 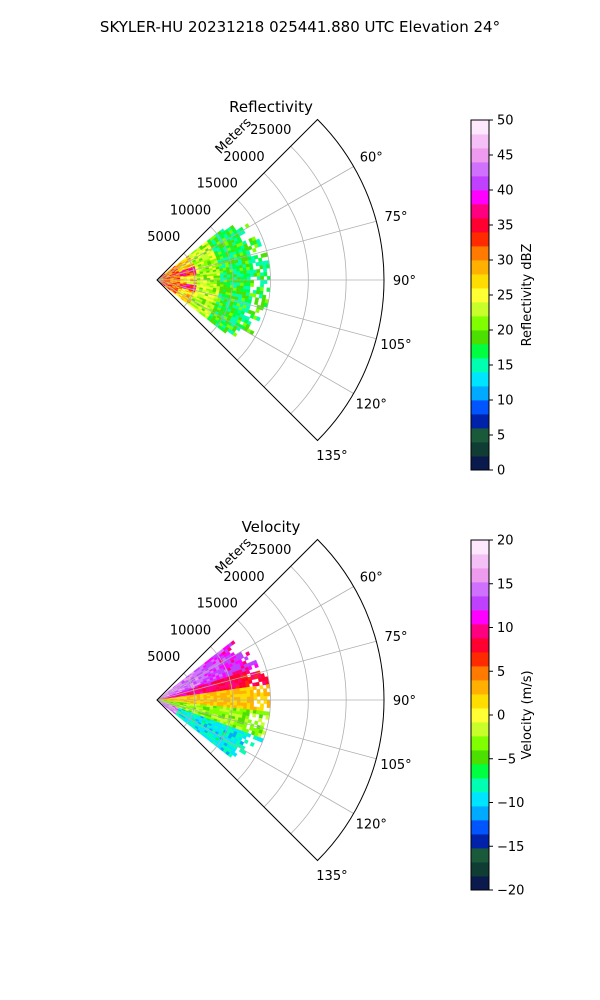 I want to click on polar-grid, so click(x=270, y=700).